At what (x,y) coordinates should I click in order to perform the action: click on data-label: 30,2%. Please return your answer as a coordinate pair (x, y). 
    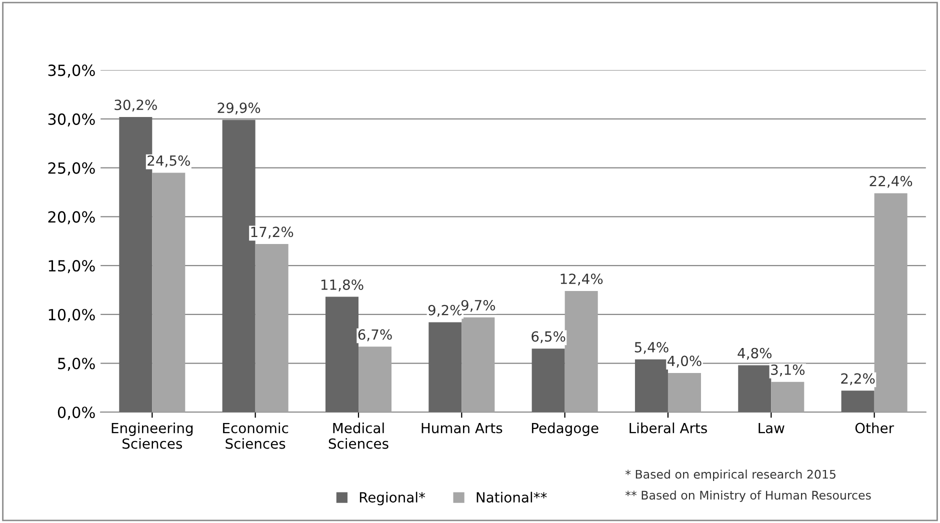
    Looking at the image, I should click on (135, 106).